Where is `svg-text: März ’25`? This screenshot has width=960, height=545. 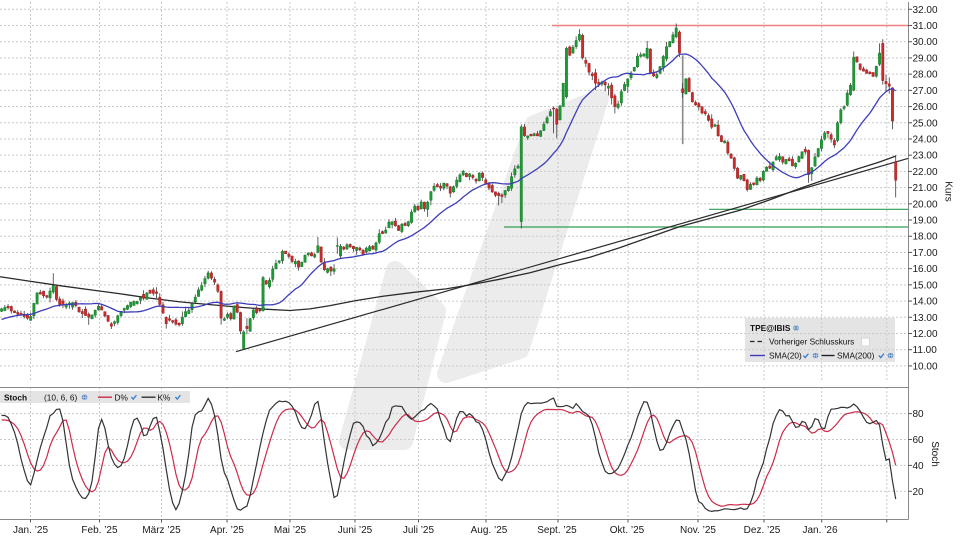 svg-text: März ’25 is located at coordinates (161, 530).